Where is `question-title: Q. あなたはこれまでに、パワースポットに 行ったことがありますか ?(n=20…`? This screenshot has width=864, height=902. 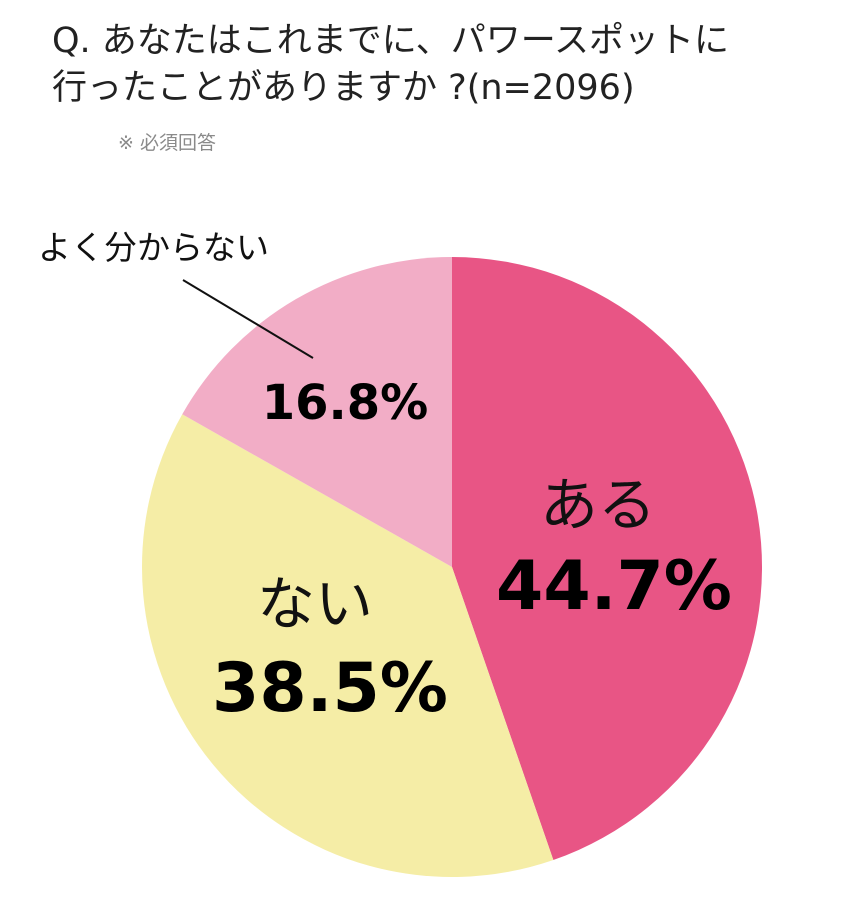
question-title: Q. あなたはこれまでに、パワースポットに 行ったことがありますか ?(n=20… is located at coordinates (452, 65).